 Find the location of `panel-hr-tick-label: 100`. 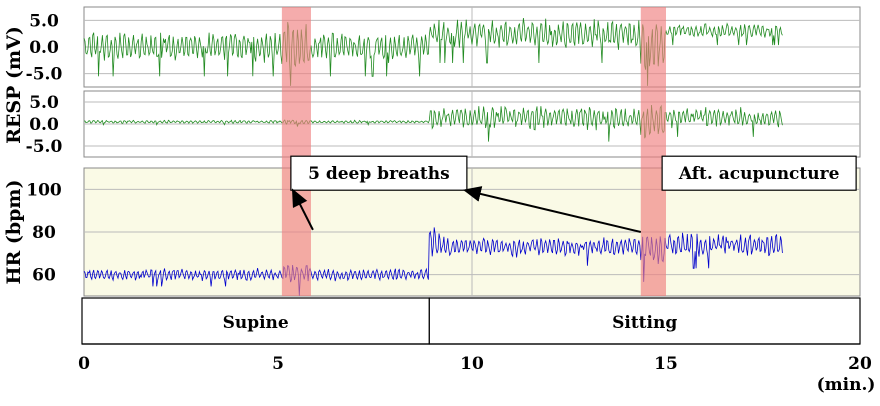

panel-hr-tick-label: 100 is located at coordinates (44, 190).